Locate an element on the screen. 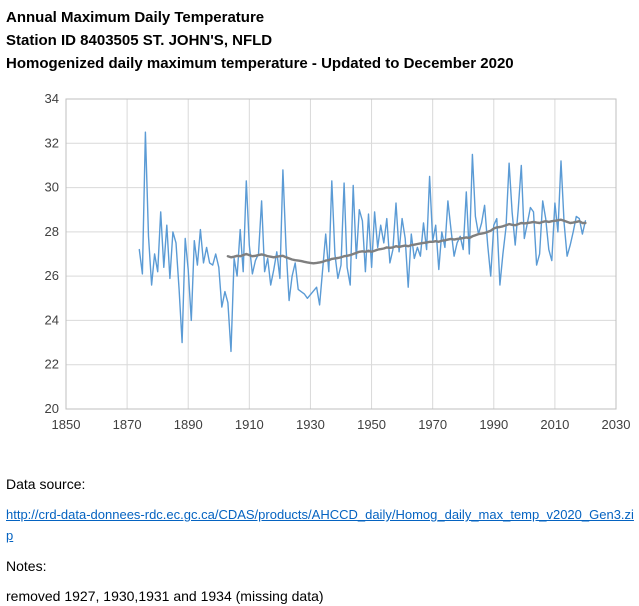 The height and width of the screenshot is (606, 639). x-tick-label: 1950 is located at coordinates (371, 424).